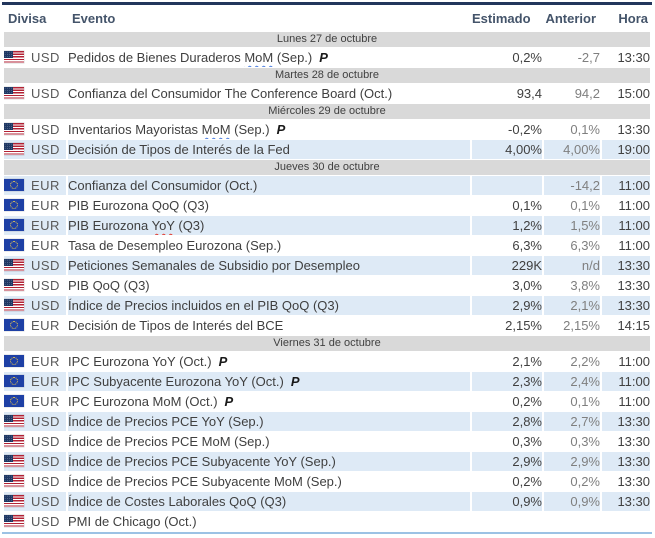  I want to click on column-header-anterior: Anterior, so click(570, 18).